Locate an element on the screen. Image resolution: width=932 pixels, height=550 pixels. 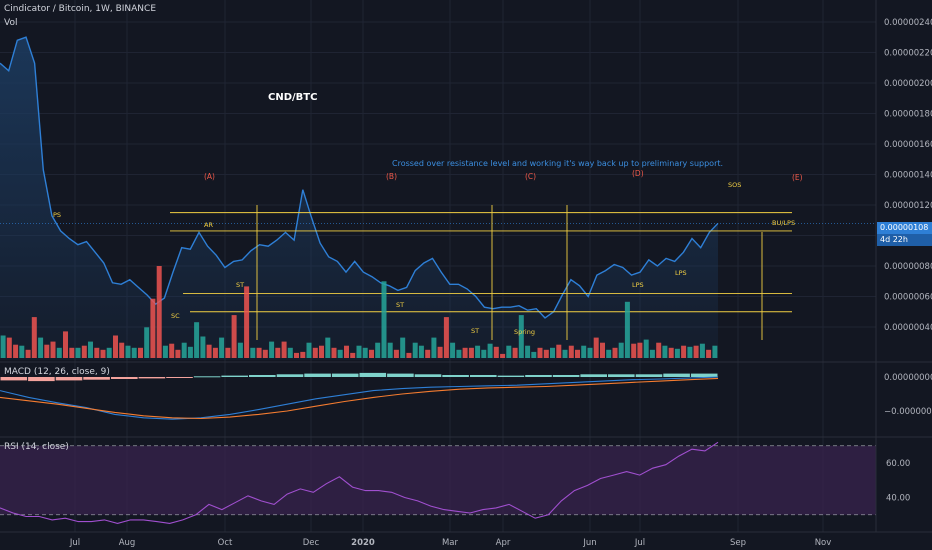
macd-line is located at coordinates (359, 398).